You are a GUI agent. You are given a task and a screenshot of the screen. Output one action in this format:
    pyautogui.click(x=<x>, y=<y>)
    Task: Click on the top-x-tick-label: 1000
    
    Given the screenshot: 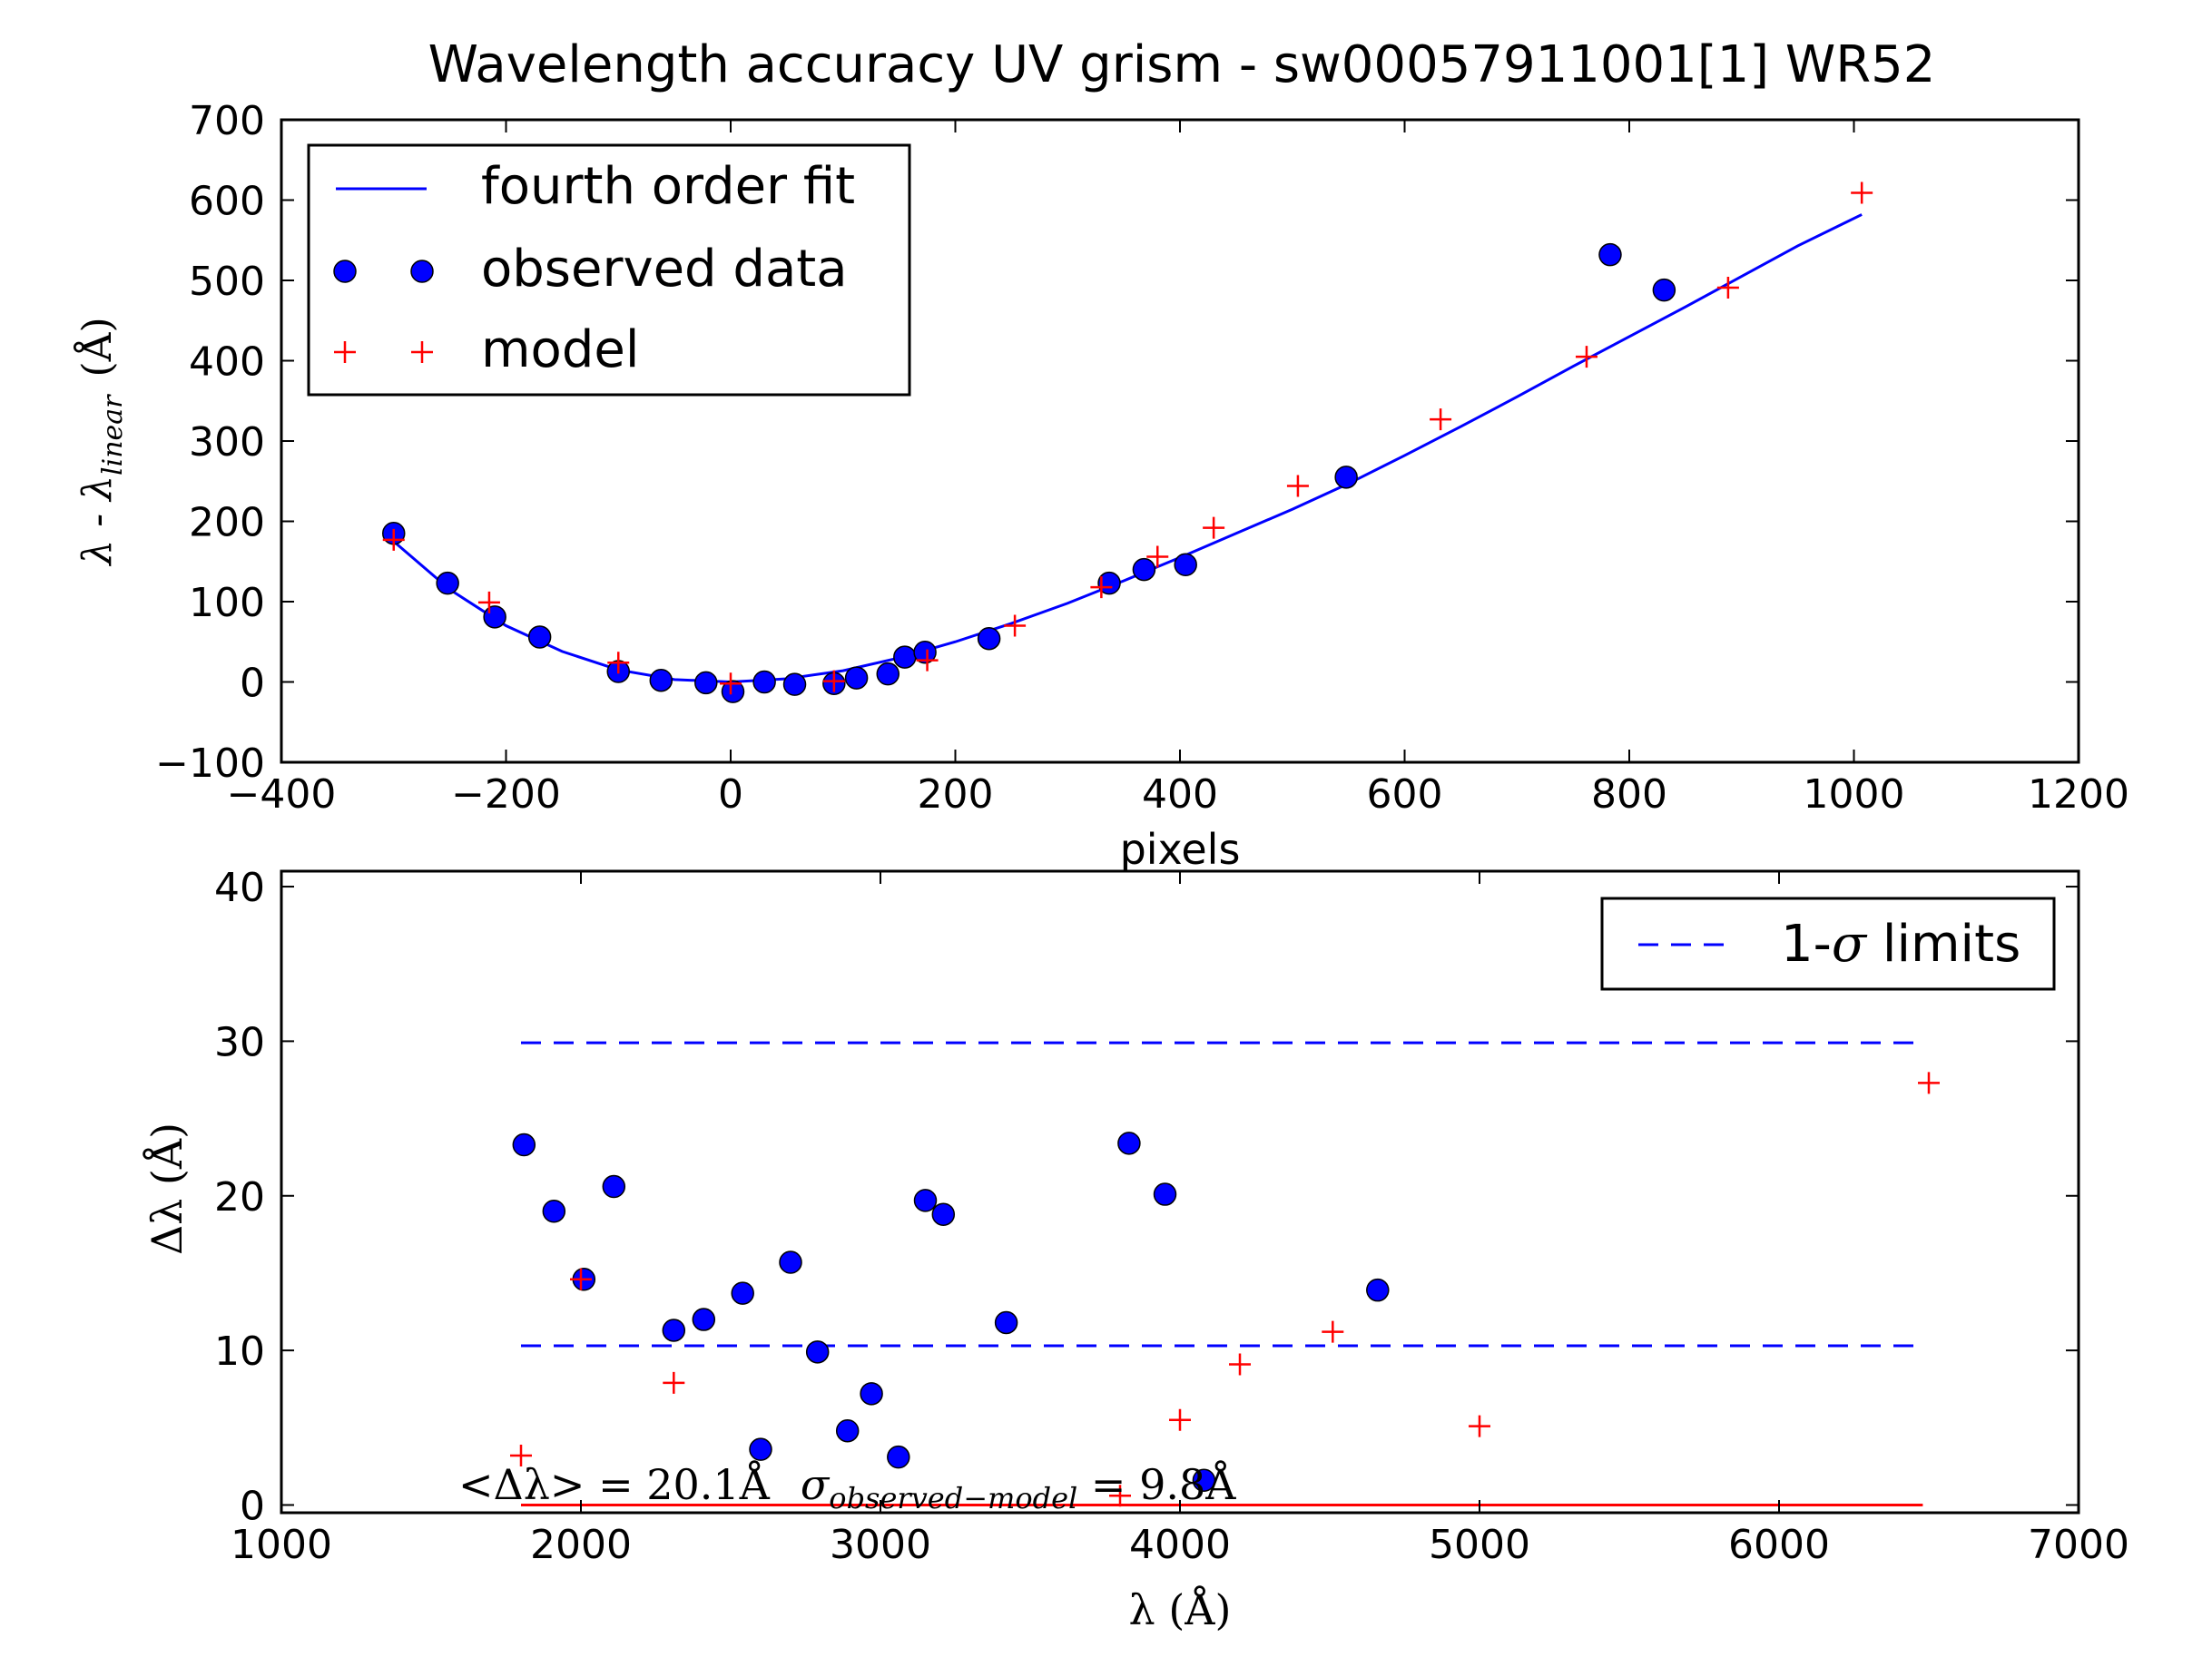 What is the action you would take?
    pyautogui.click(x=1854, y=794)
    